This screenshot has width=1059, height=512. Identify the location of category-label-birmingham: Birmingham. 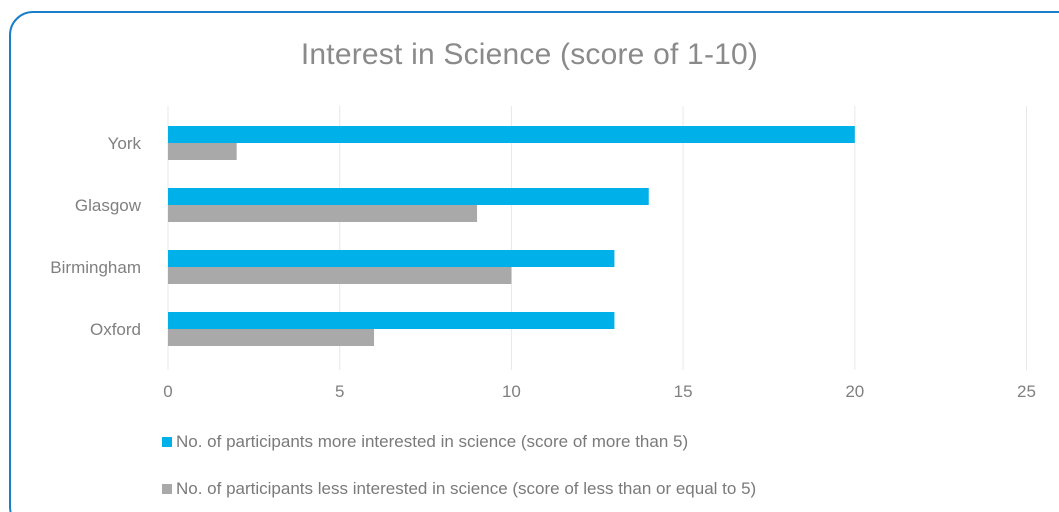
(95, 267).